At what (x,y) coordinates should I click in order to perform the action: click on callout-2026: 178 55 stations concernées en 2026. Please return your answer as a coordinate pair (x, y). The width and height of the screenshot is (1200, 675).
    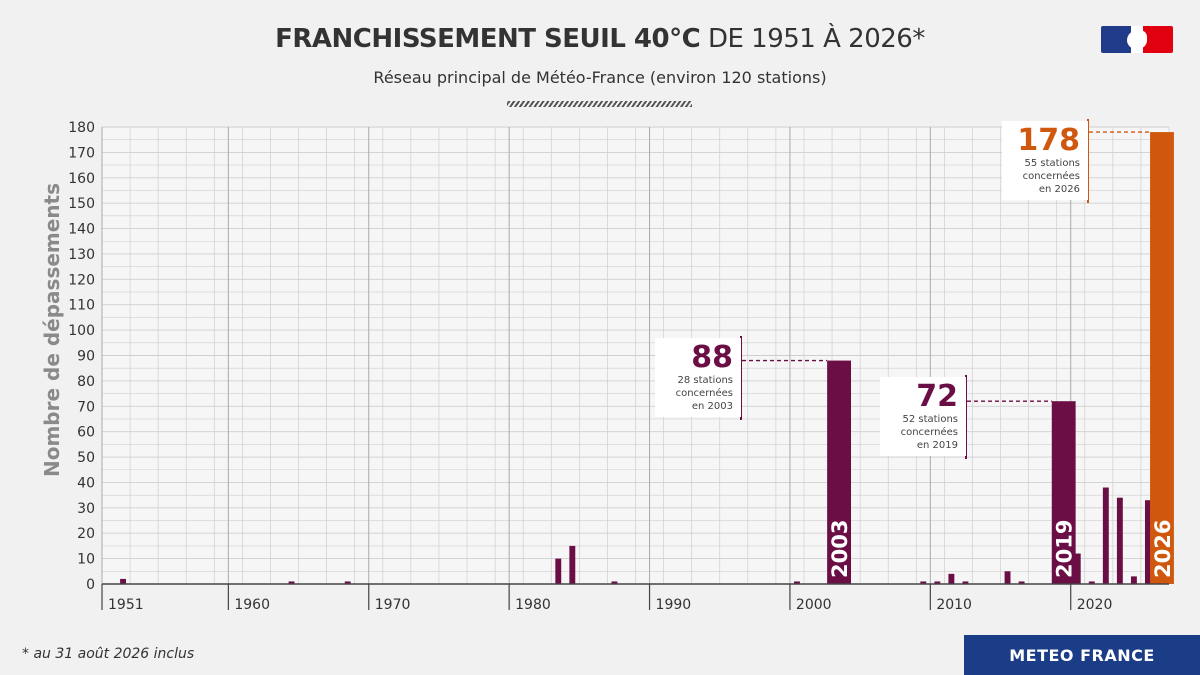
    Looking at the image, I should click on (1045, 160).